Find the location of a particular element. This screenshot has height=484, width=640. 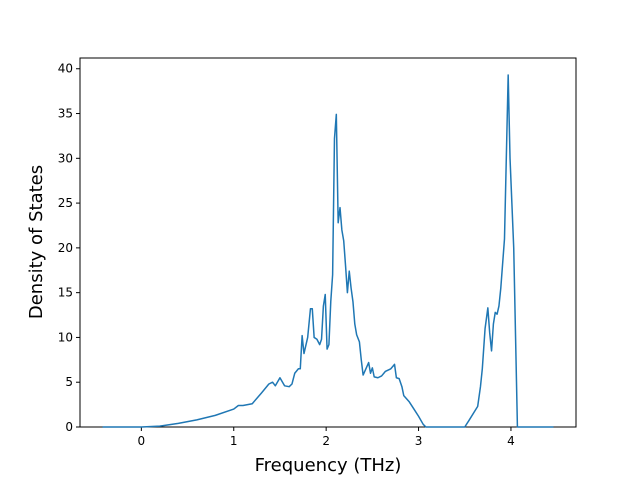

y-tick-label: 30 is located at coordinates (65, 158).